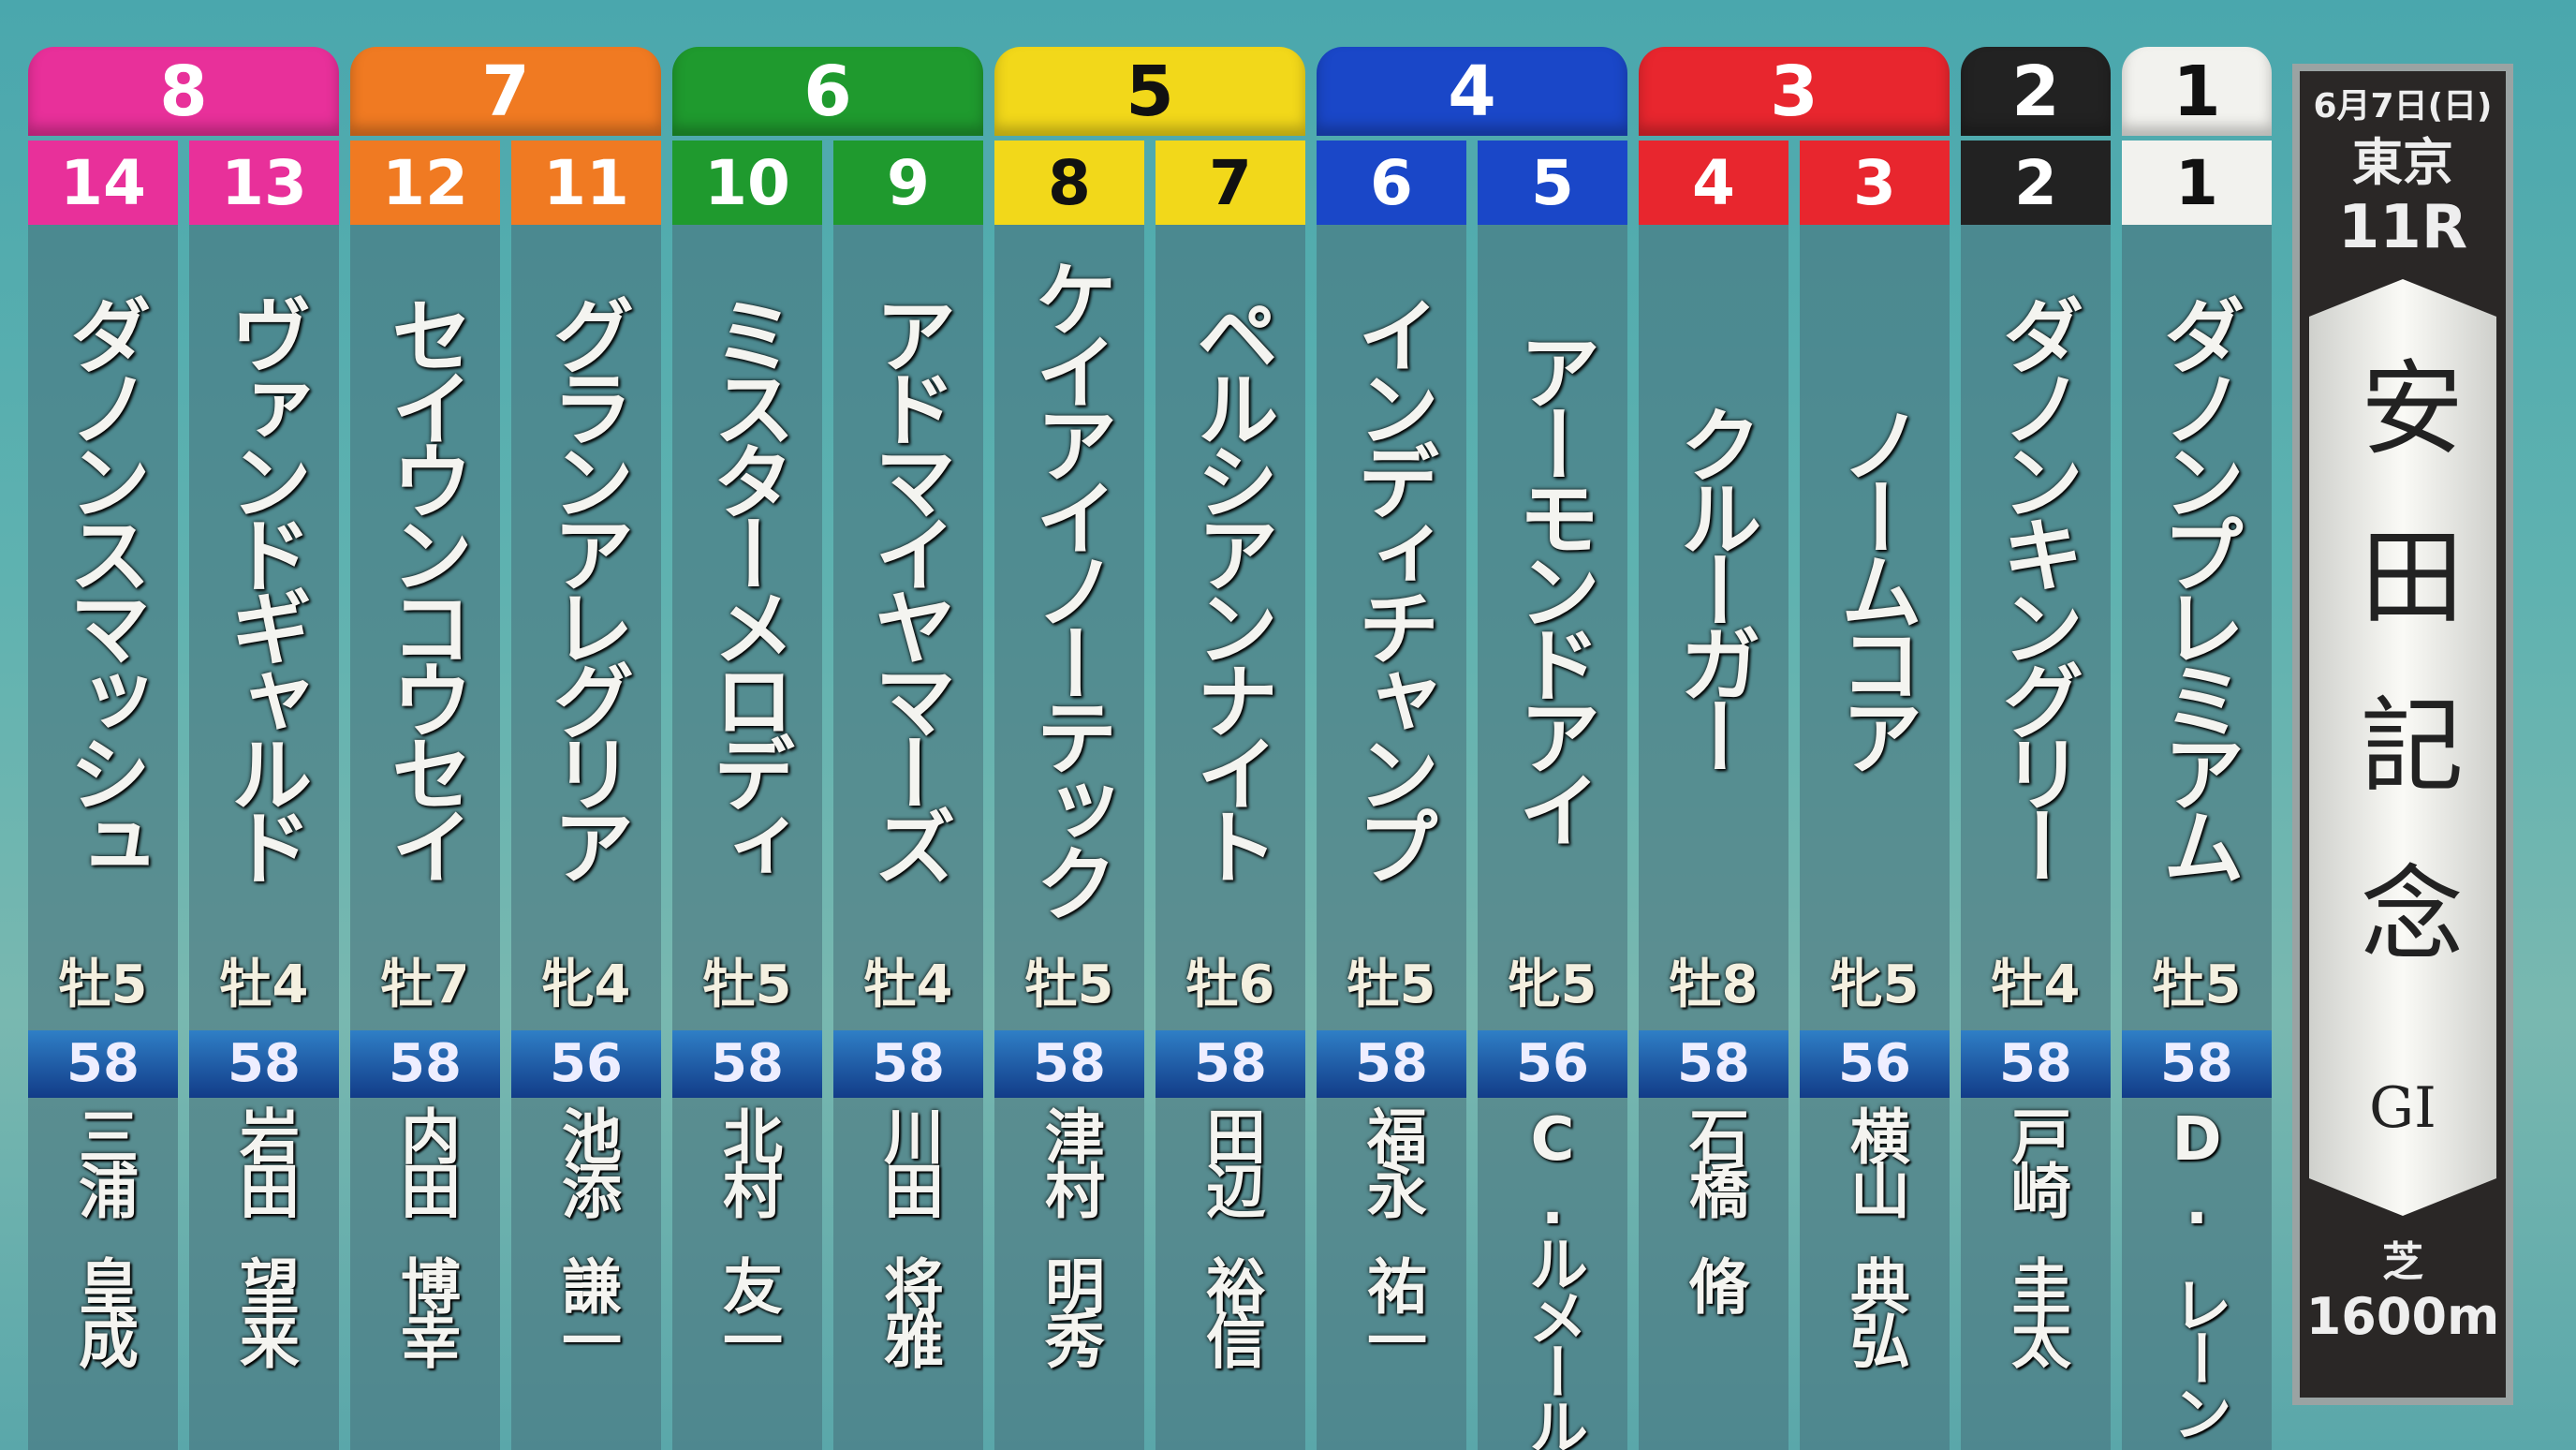 The width and height of the screenshot is (2576, 1450). Describe the element at coordinates (1391, 1234) in the screenshot. I see `jockey-name: 福永 祐一` at that location.